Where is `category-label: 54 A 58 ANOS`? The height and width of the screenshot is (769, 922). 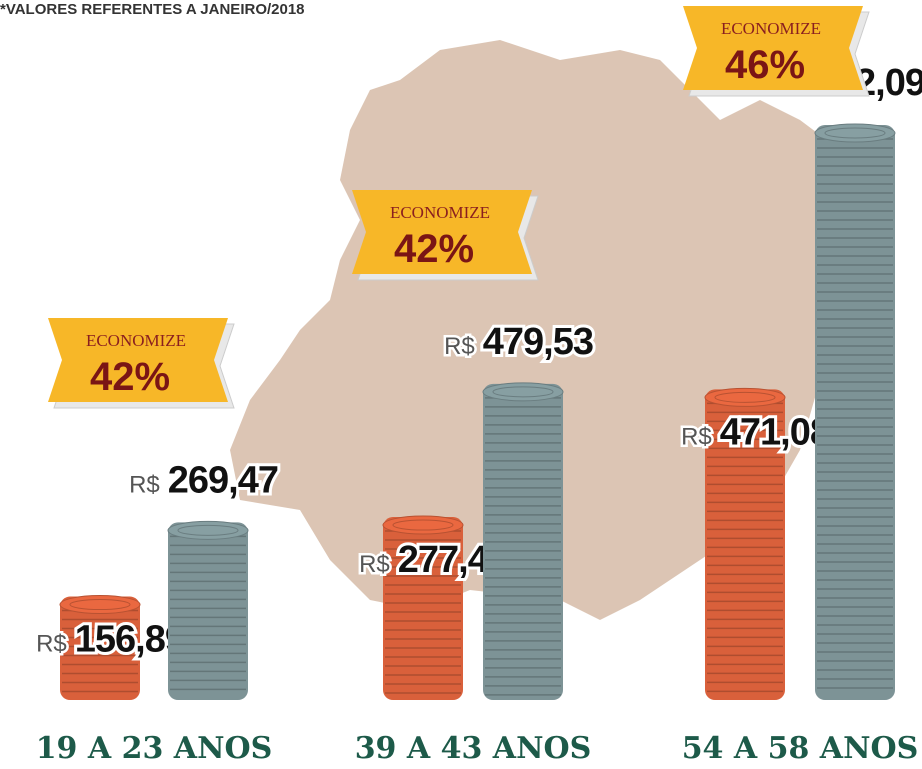 category-label: 54 A 58 ANOS is located at coordinates (800, 748).